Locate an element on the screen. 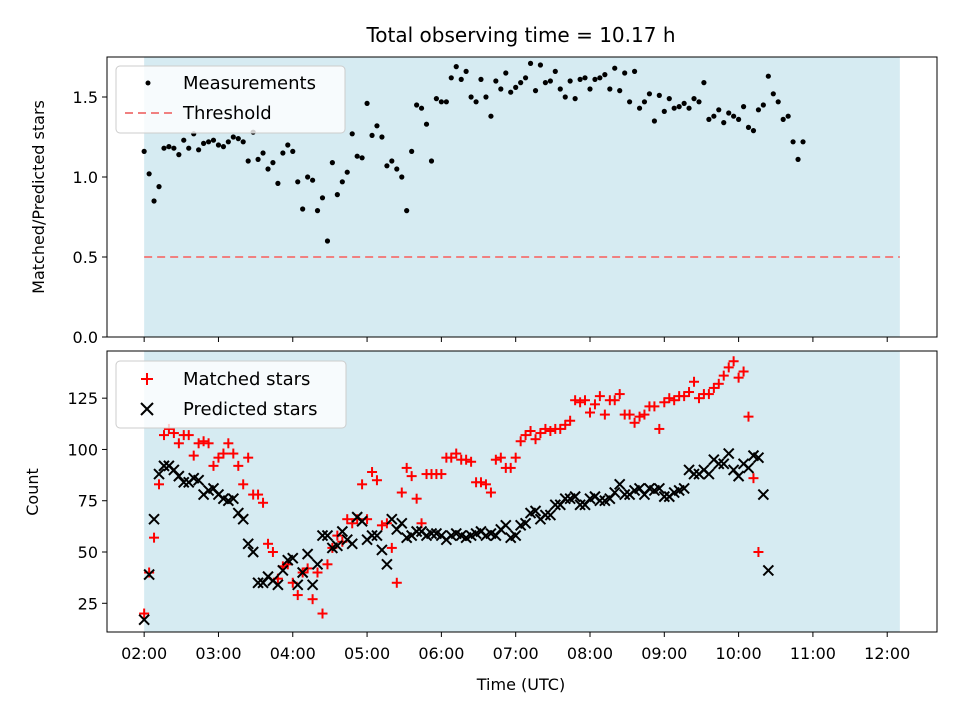 The width and height of the screenshot is (960, 720). y-tick-label: 1.5 is located at coordinates (85, 97).